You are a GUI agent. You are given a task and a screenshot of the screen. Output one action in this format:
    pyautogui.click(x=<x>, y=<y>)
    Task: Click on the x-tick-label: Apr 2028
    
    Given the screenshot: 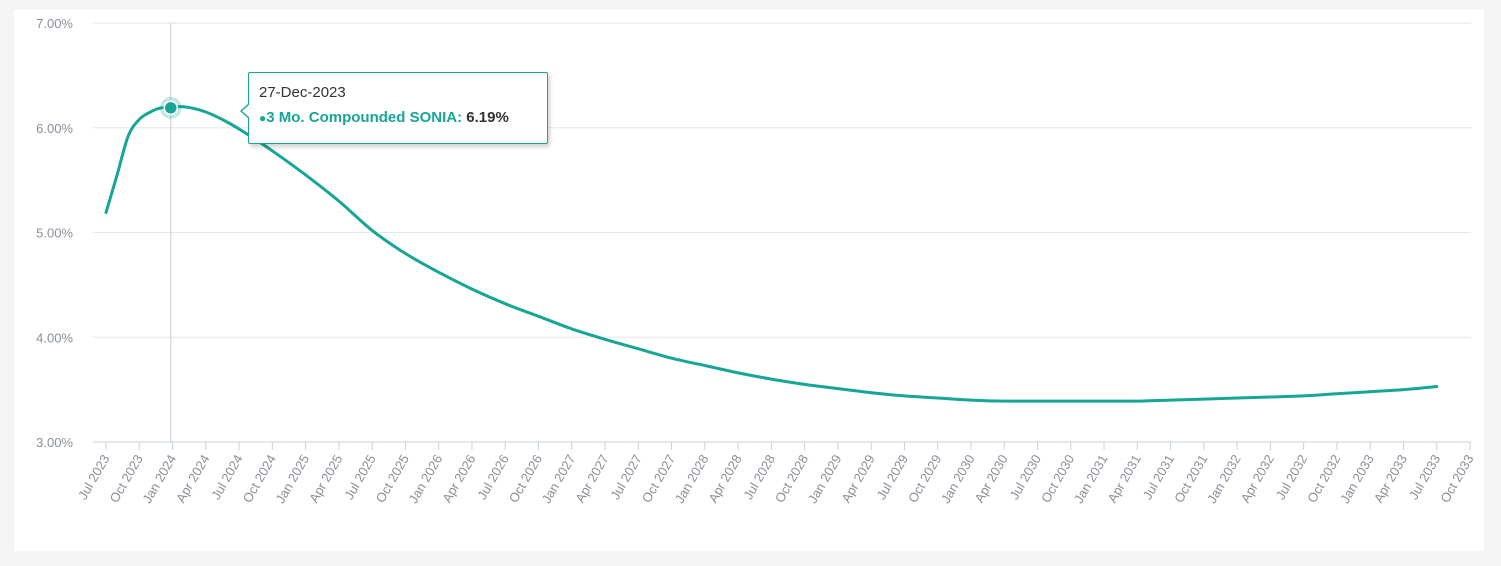 What is the action you would take?
    pyautogui.click(x=724, y=478)
    